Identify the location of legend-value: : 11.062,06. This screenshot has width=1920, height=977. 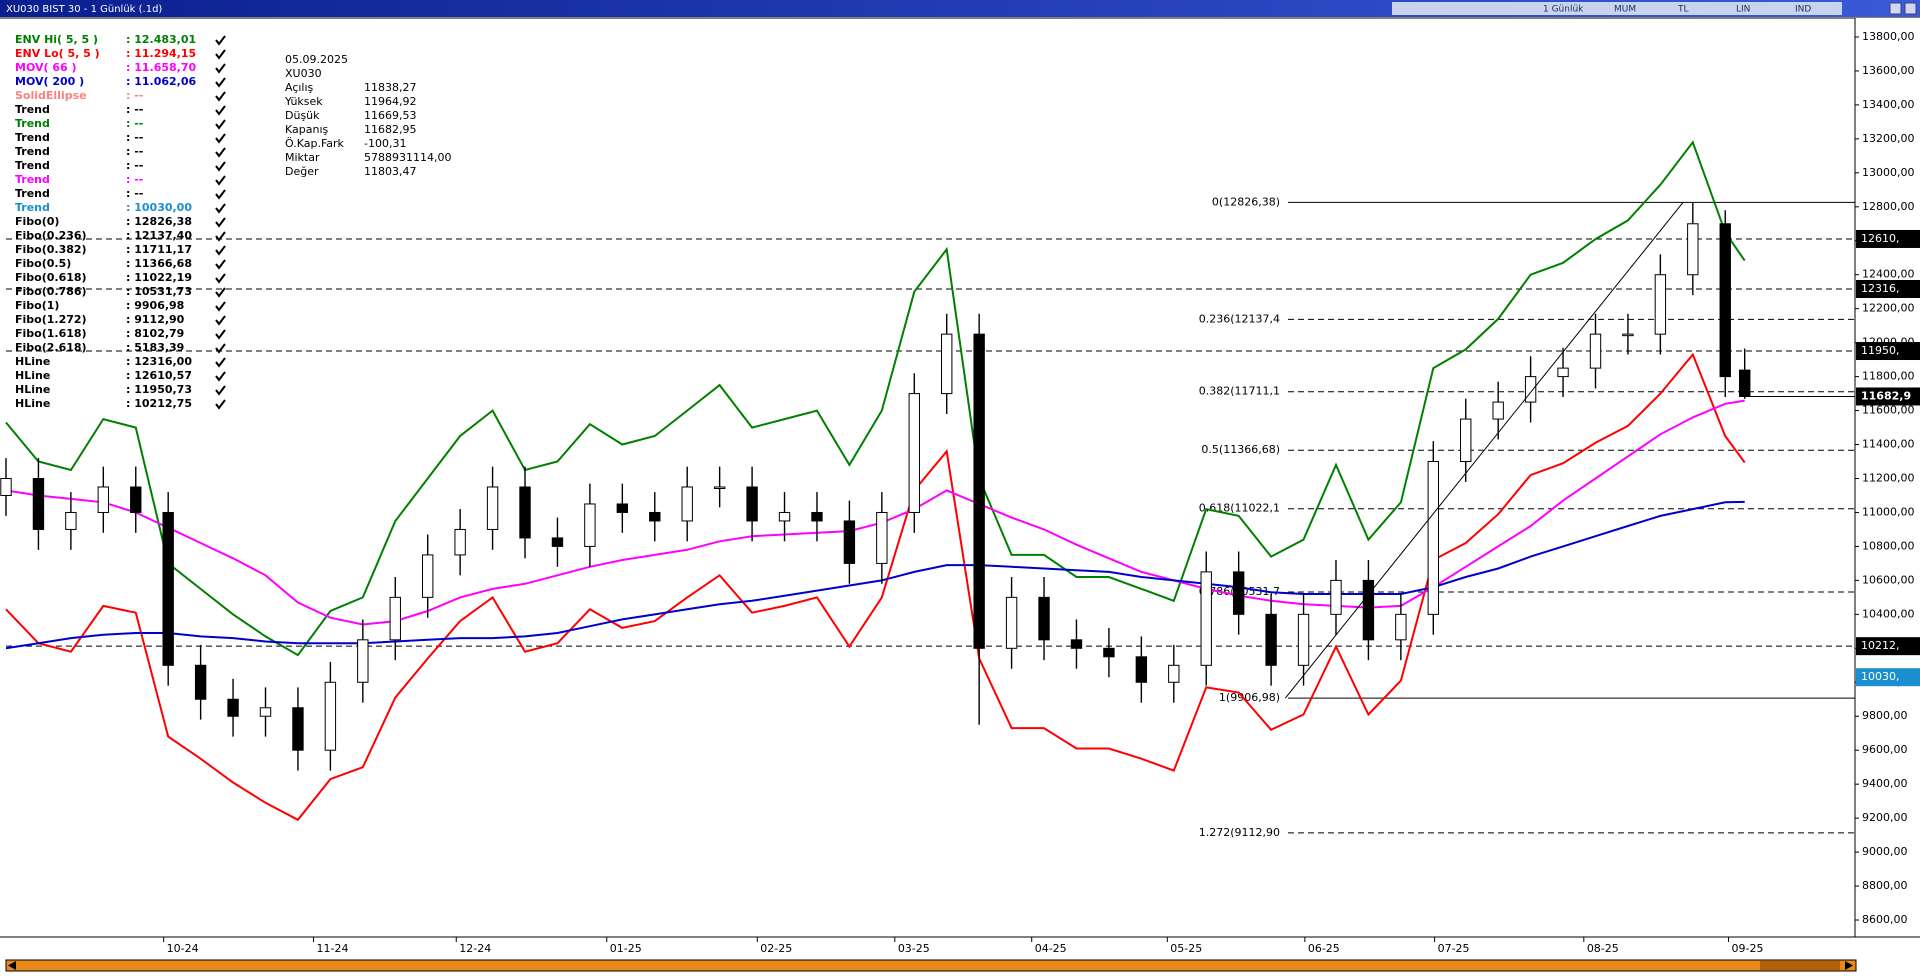
(161, 81).